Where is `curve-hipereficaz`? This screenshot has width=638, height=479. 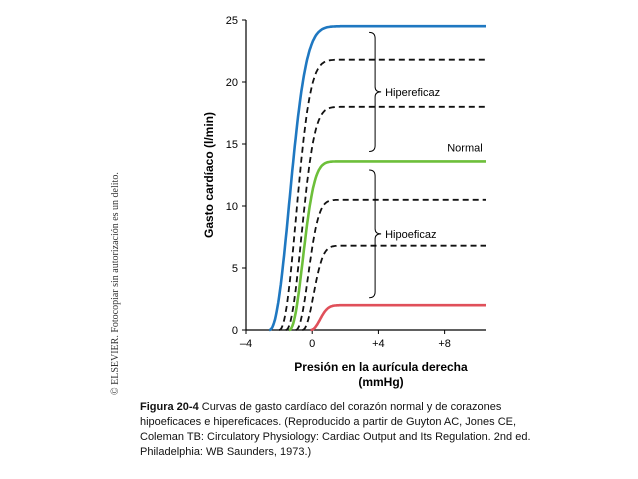
curve-hipereficaz is located at coordinates (385, 218).